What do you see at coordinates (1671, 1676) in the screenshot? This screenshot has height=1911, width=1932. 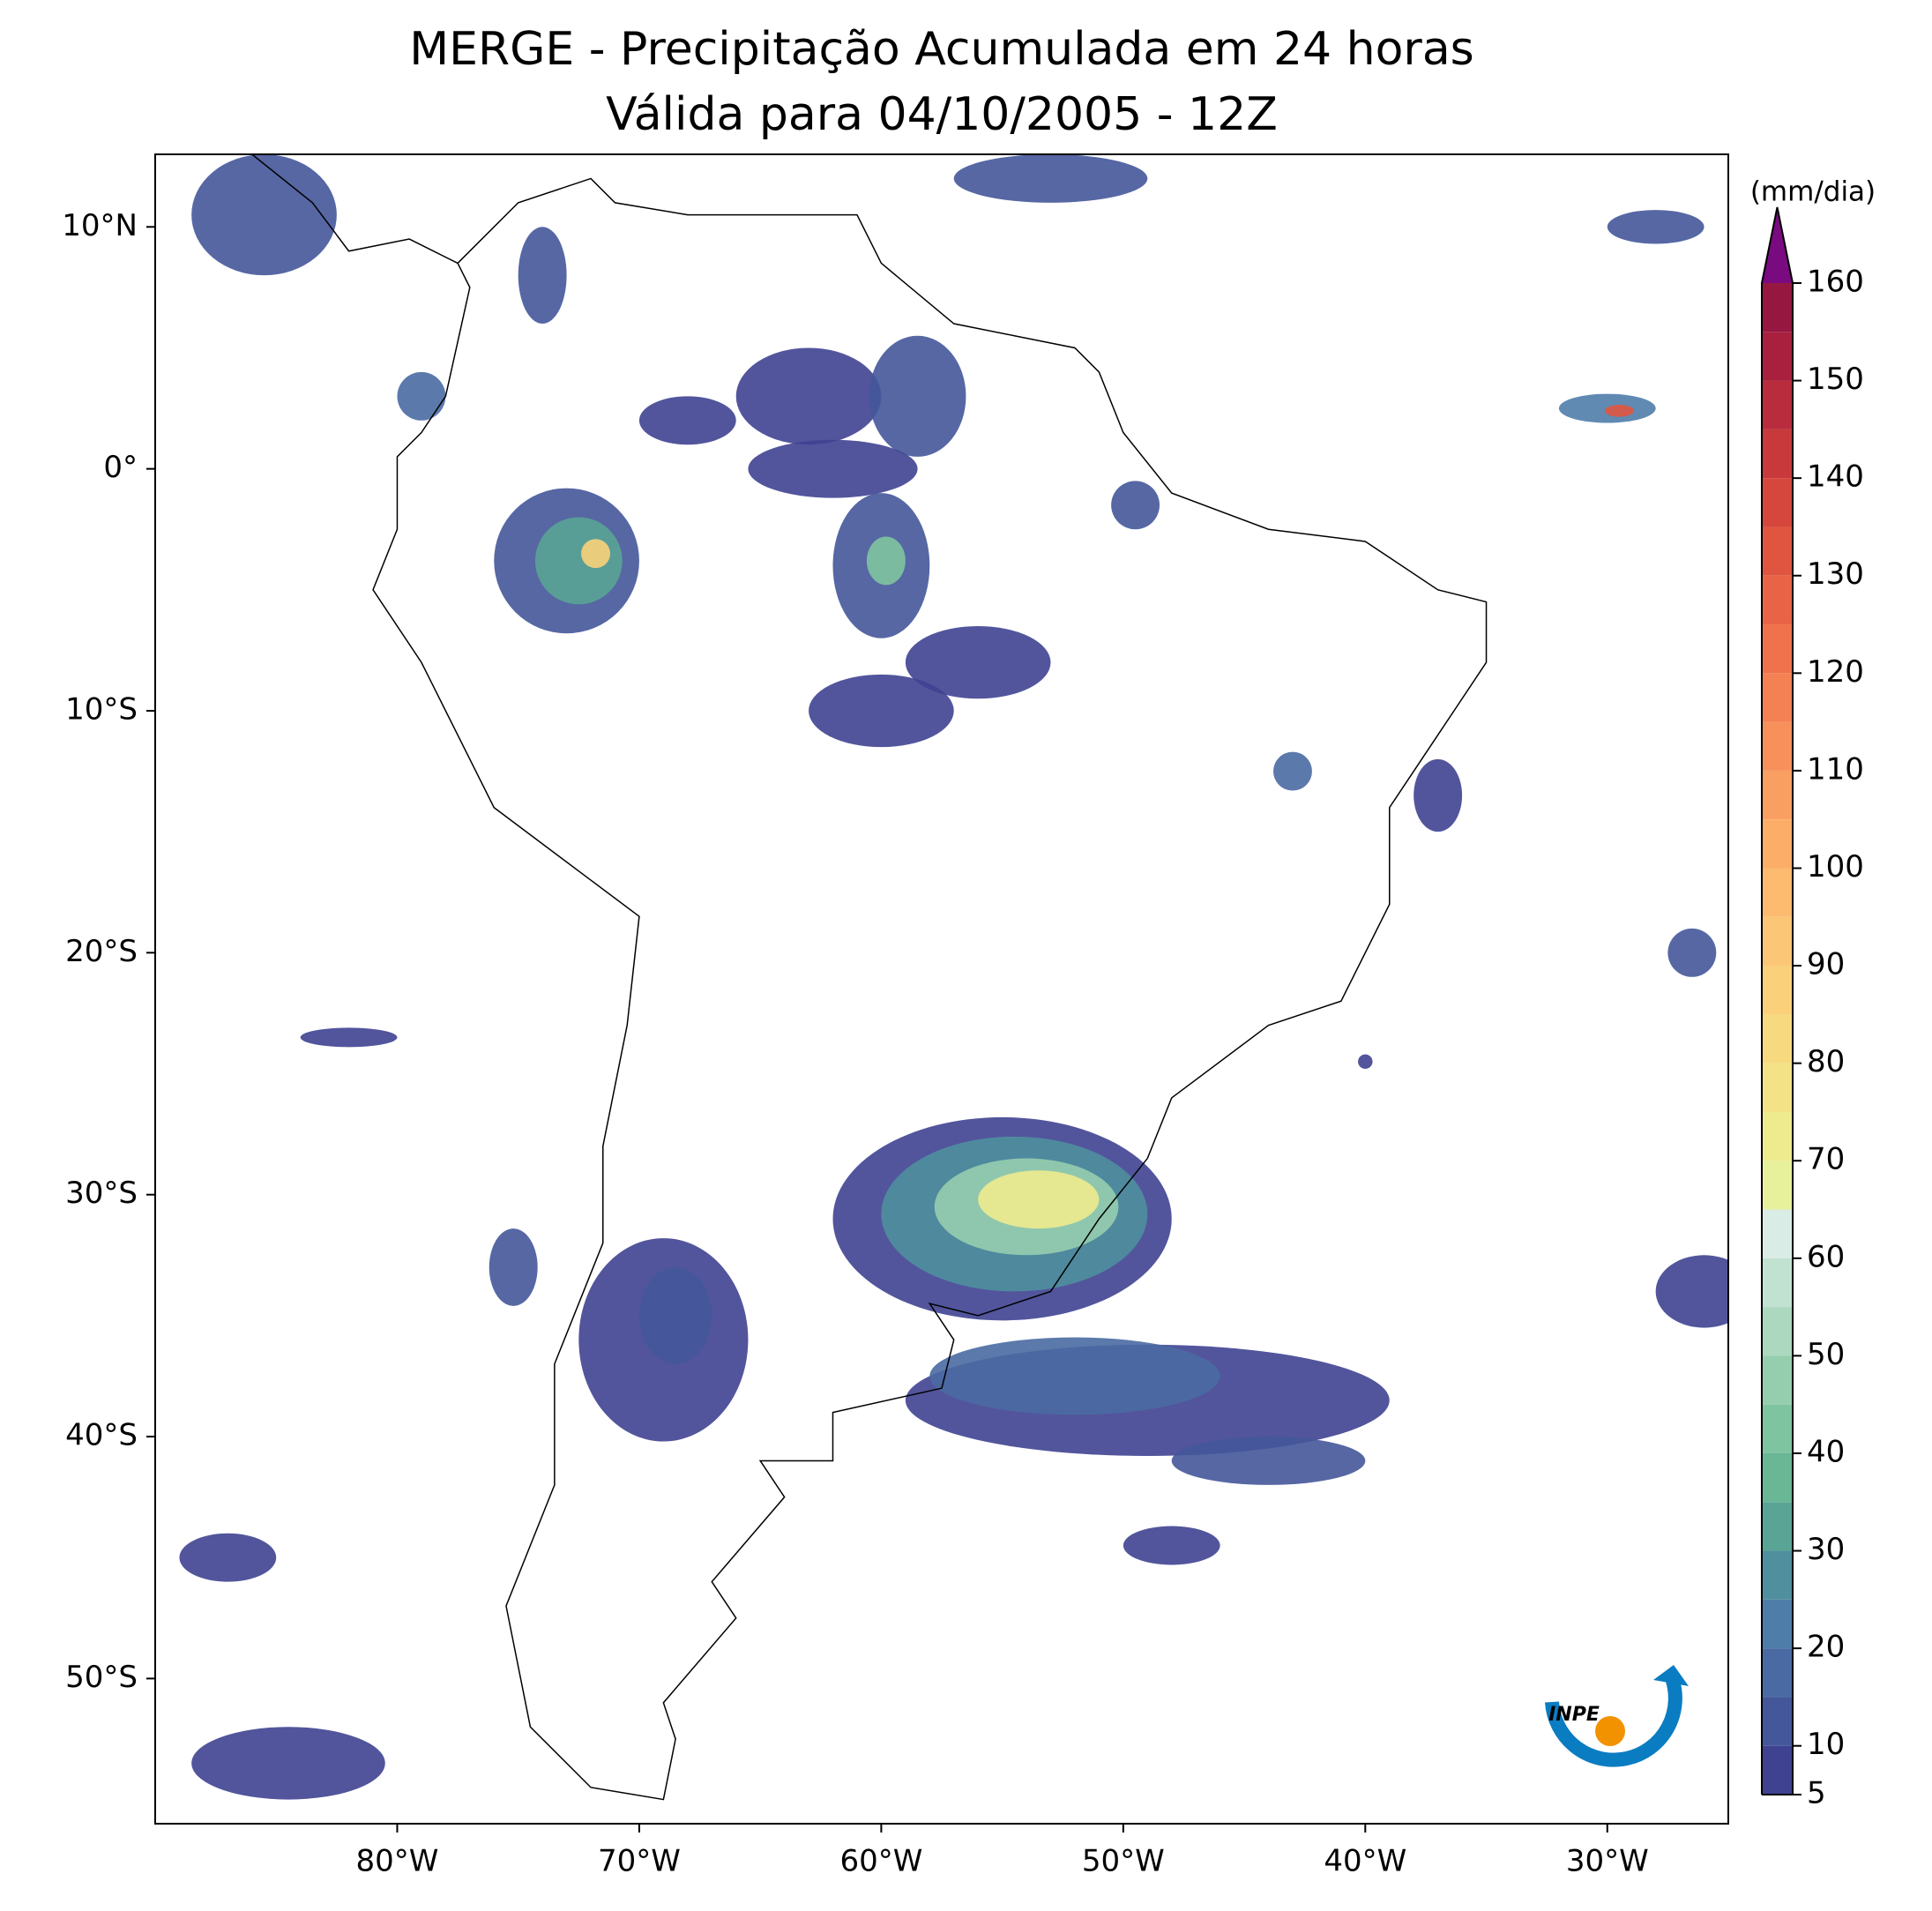 I see `logo-arrow` at bounding box center [1671, 1676].